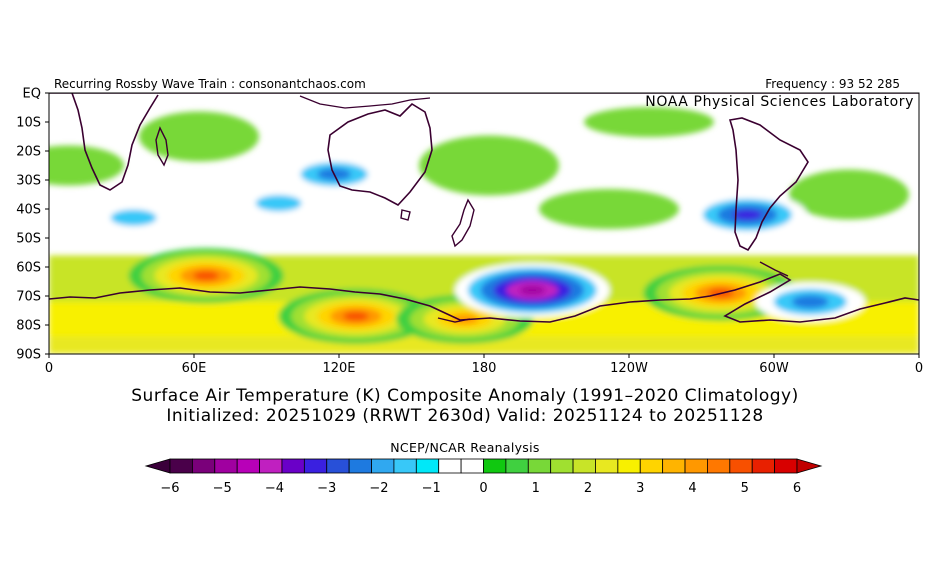 The height and width of the screenshot is (580, 930). What do you see at coordinates (405, 215) in the screenshot?
I see `coastline-tasmania` at bounding box center [405, 215].